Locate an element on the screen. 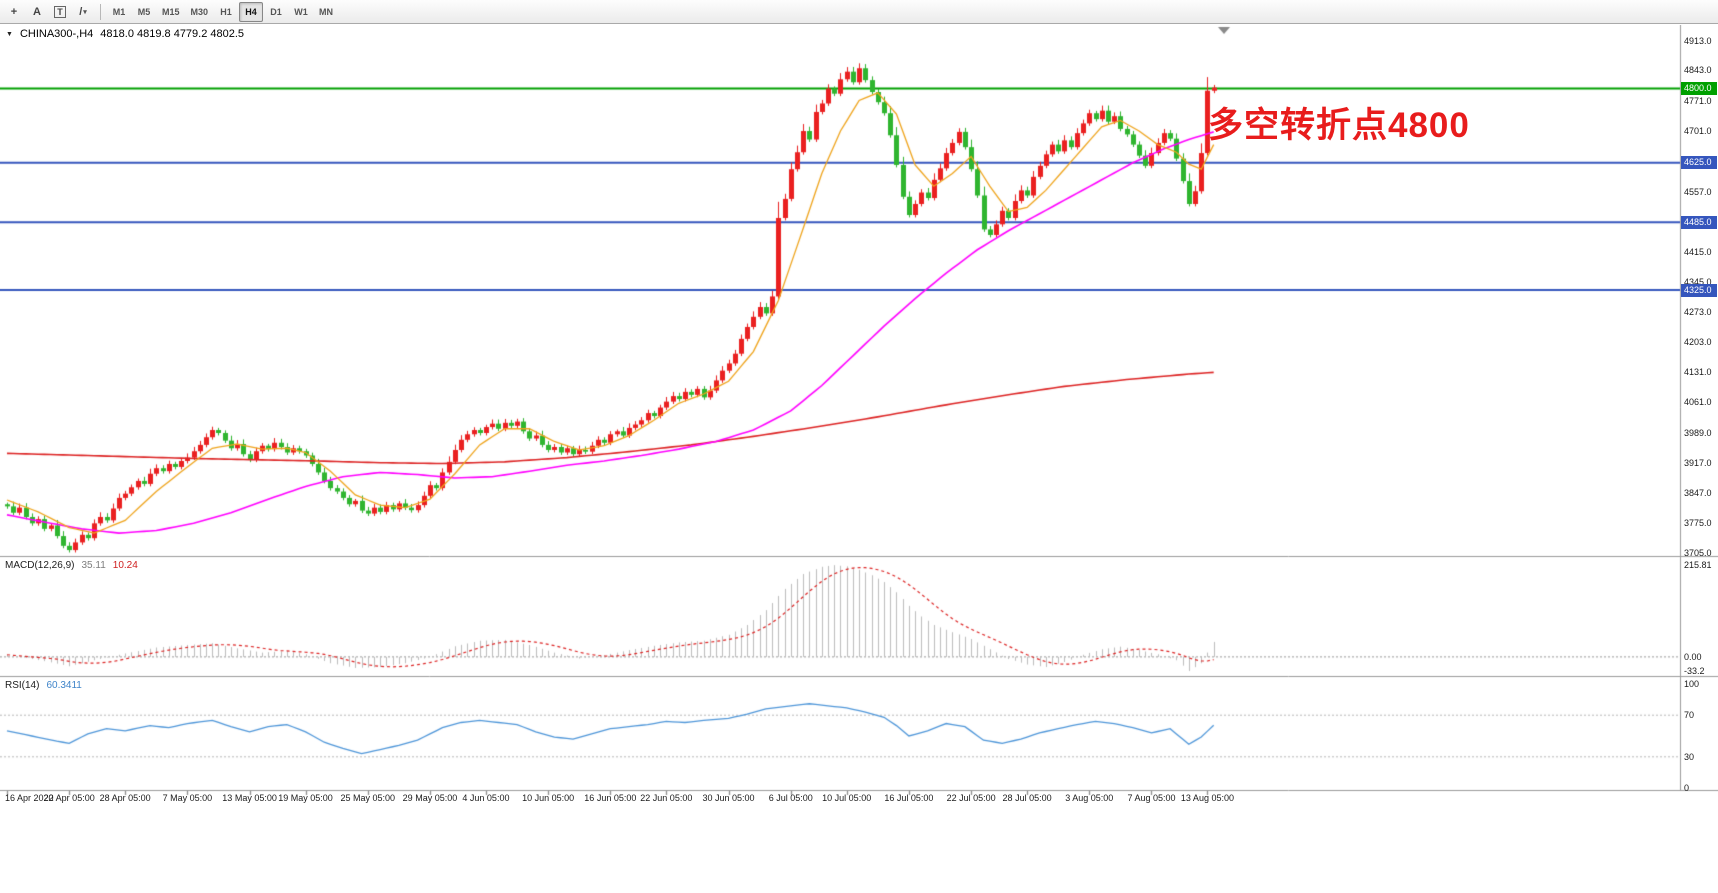  tool-text-button: A is located at coordinates (37, 12).